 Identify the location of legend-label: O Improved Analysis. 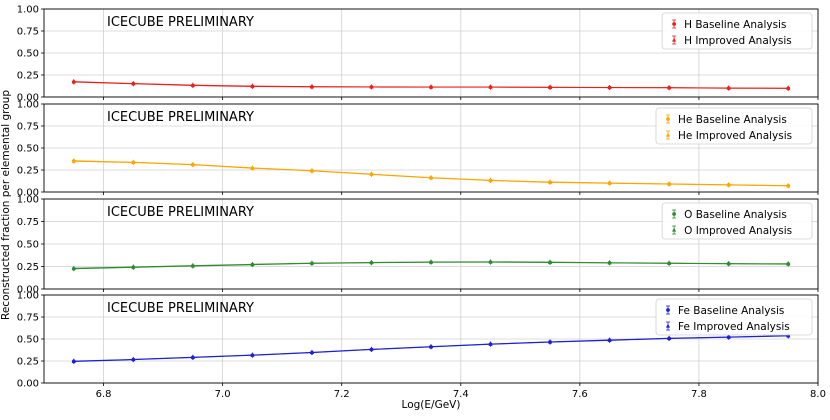
(738, 231).